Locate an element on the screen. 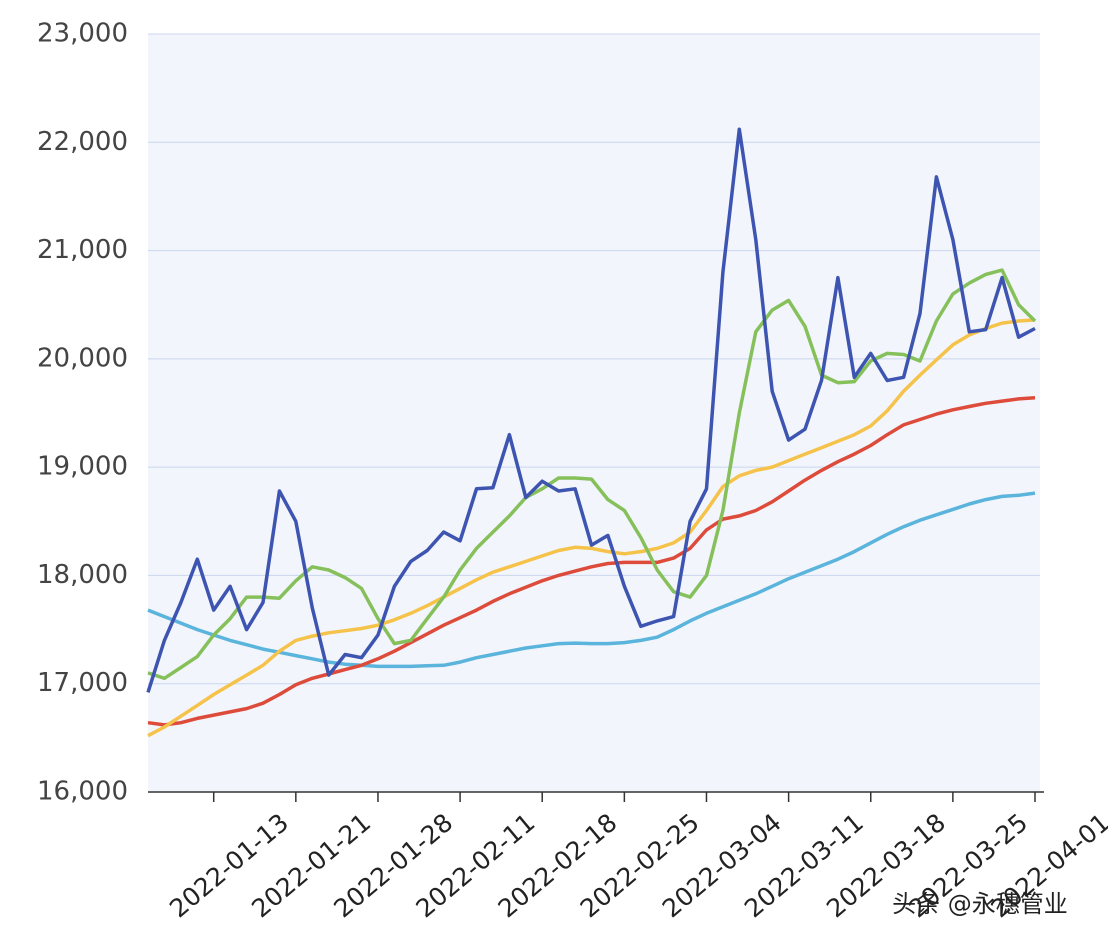 This screenshot has height=948, width=1108. y-tick-label: 21,000 is located at coordinates (82, 250).